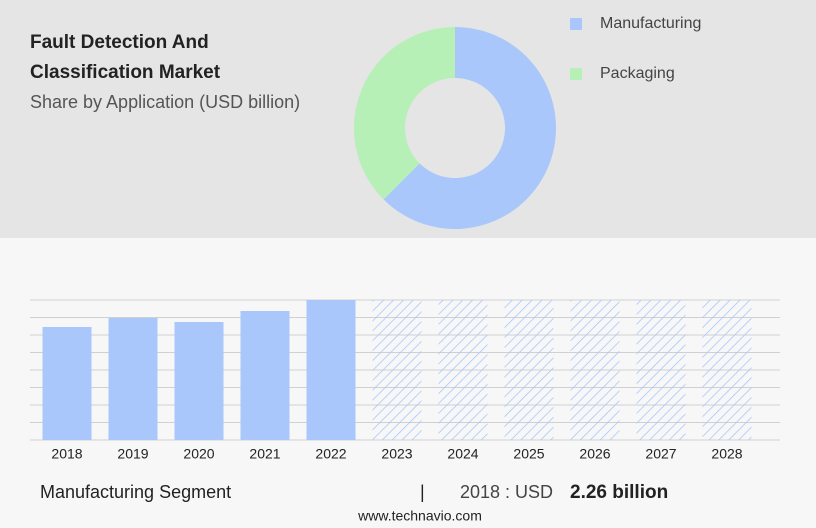  Describe the element at coordinates (726, 454) in the screenshot. I see `x-tick-label: 2028` at that location.